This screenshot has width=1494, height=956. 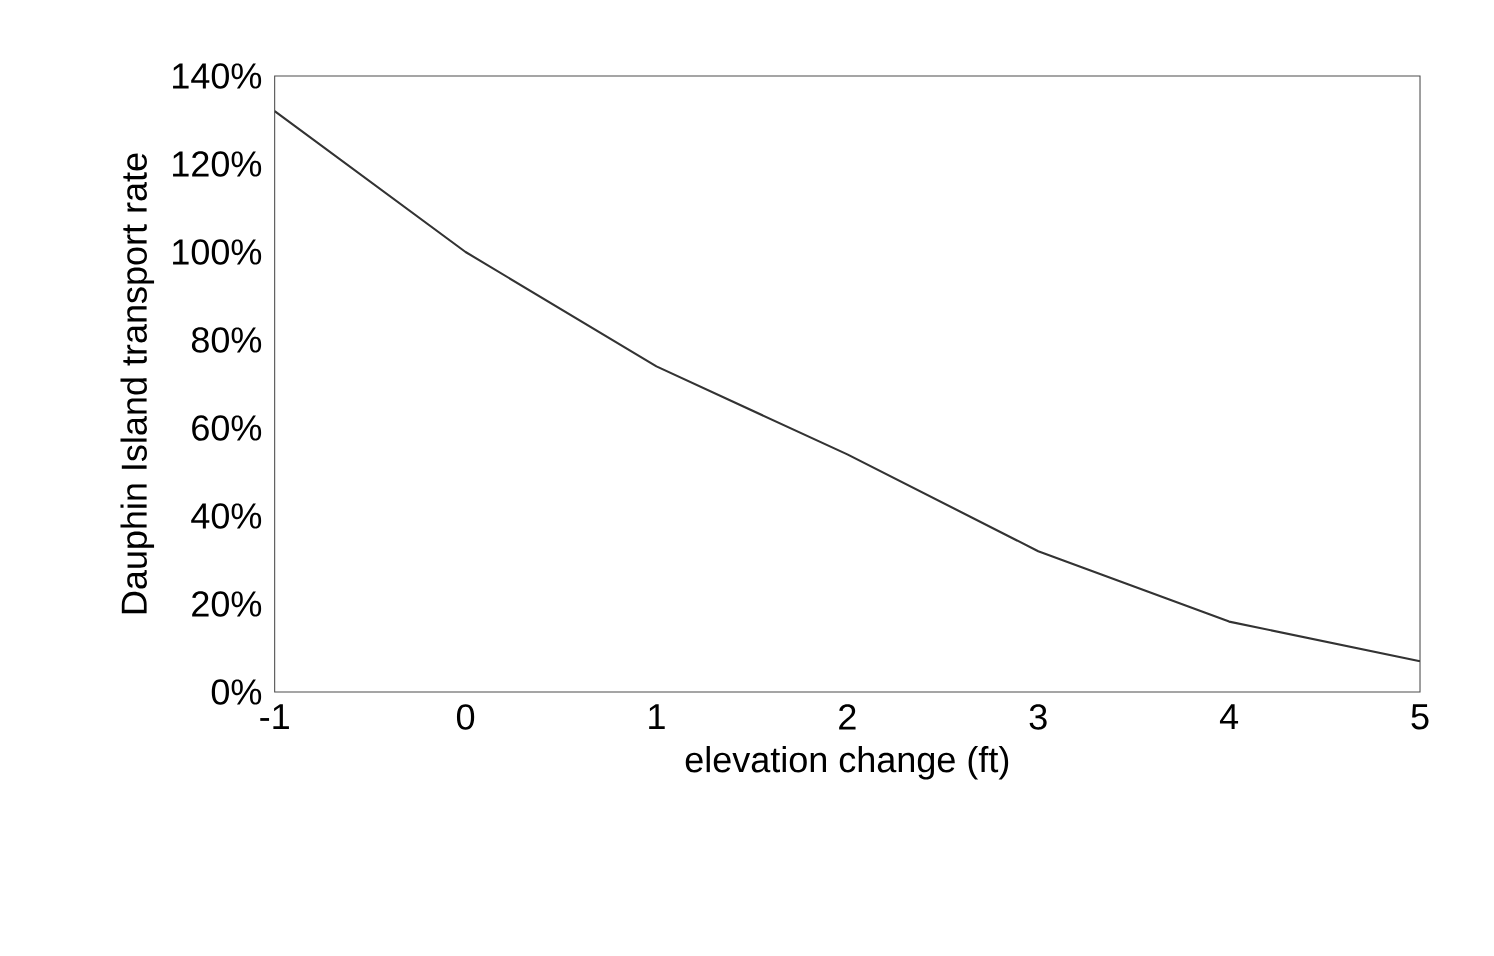 What do you see at coordinates (226, 340) in the screenshot?
I see `y-tick-label: 80%` at bounding box center [226, 340].